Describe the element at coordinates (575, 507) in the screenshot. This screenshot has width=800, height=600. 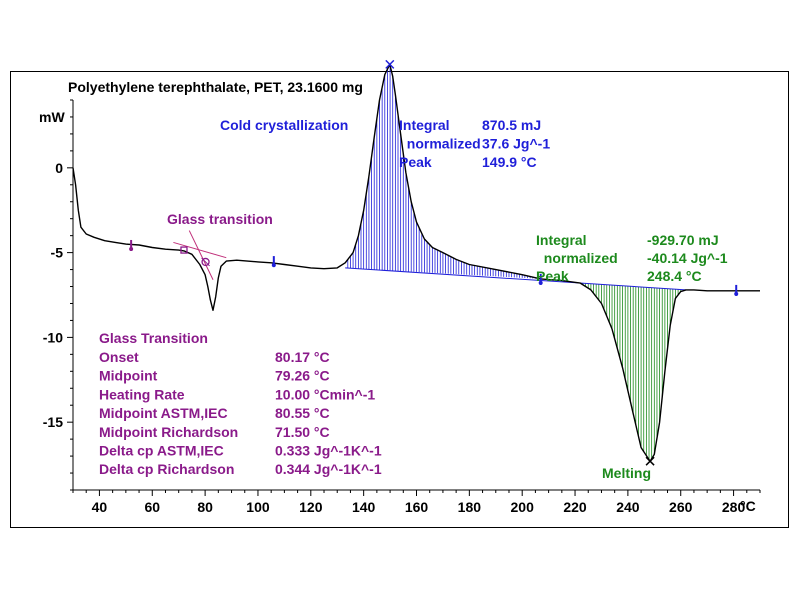
I see `x-tick-label: 220` at that location.